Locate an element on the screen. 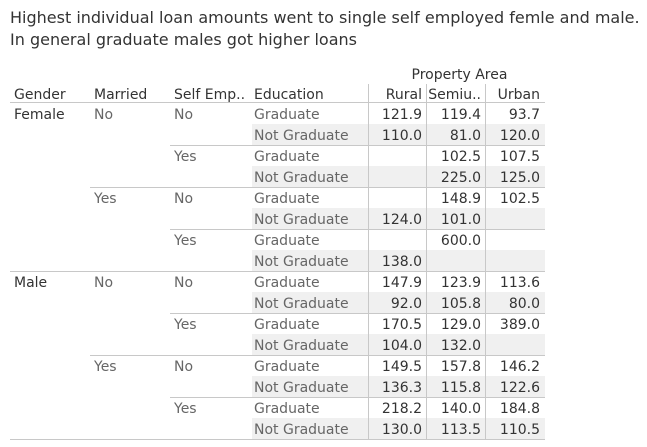 The height and width of the screenshot is (447, 647). cell-value: 389.0 is located at coordinates (520, 325).